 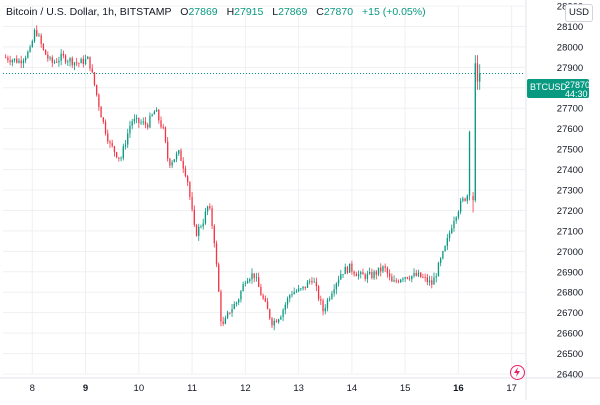 I want to click on y-tick-label: 26400, so click(x=570, y=375).